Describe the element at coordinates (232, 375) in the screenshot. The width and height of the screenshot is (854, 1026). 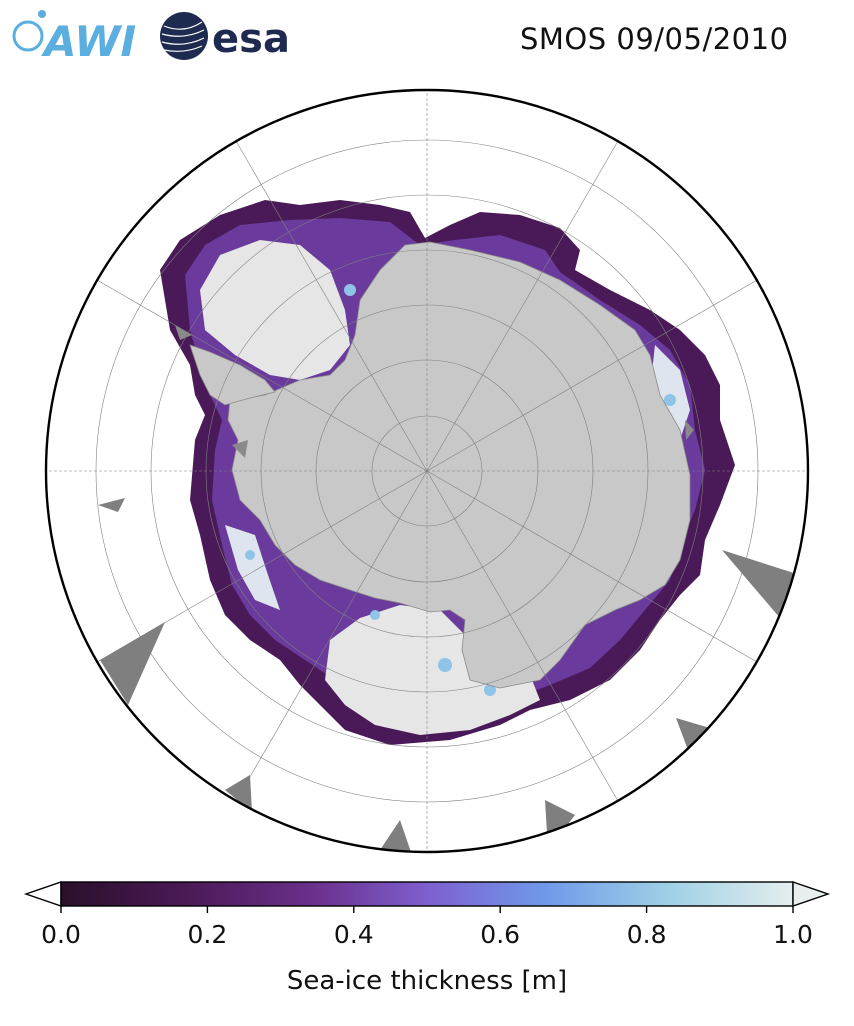
I see `antarctic-peninsula` at that location.